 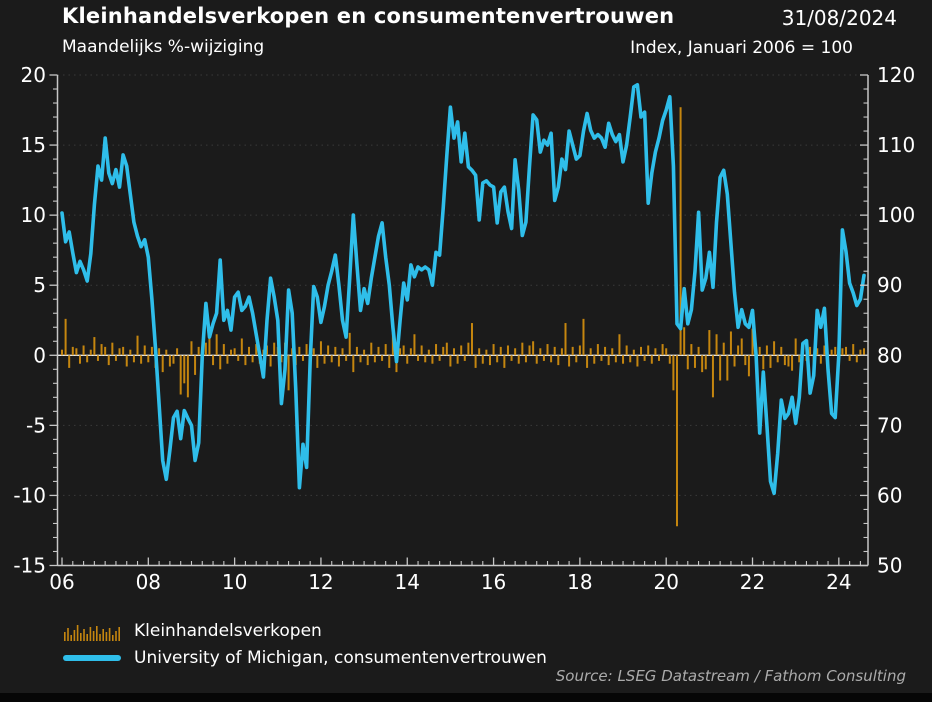 What do you see at coordinates (92, 632) in the screenshot?
I see `bar-series-swatch-icon` at bounding box center [92, 632].